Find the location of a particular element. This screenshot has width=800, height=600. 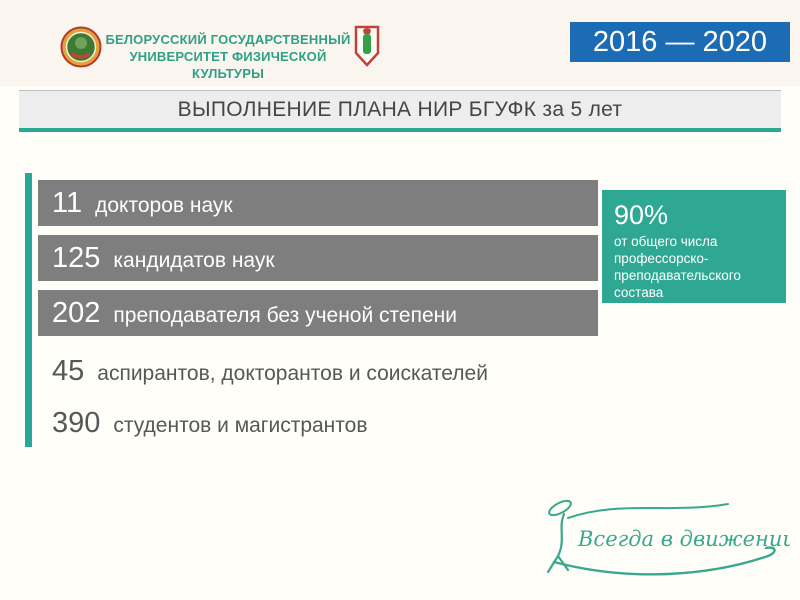

university-name-line2: УНИВЕРСИТЕТ ФИЗИЧЕСКОЙ КУЛЬТУРЫ is located at coordinates (228, 65).